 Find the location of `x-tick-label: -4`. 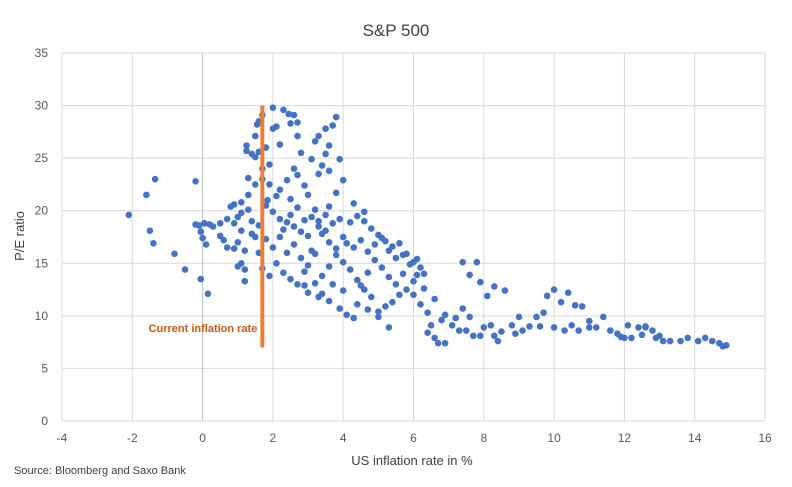

x-tick-label: -4 is located at coordinates (62, 438).